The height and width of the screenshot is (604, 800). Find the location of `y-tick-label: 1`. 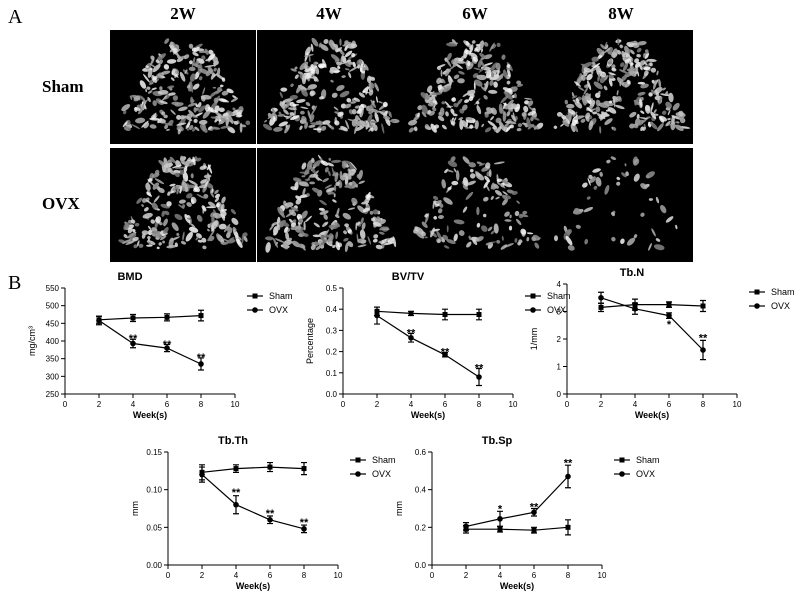

y-tick-label: 1 is located at coordinates (559, 367).